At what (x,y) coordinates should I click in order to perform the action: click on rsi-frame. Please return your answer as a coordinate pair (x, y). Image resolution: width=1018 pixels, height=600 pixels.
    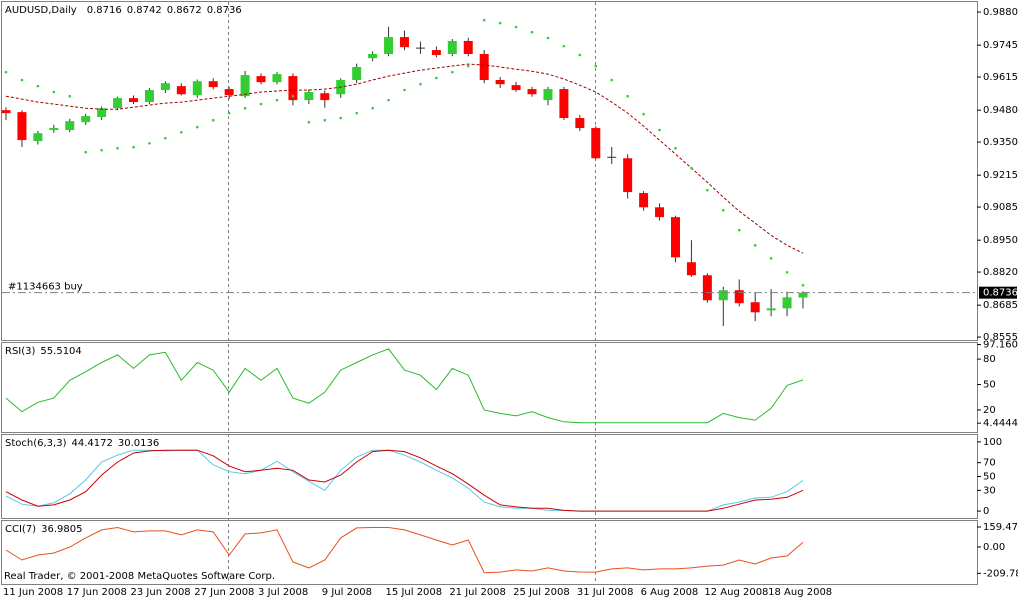
    Looking at the image, I should click on (489, 387).